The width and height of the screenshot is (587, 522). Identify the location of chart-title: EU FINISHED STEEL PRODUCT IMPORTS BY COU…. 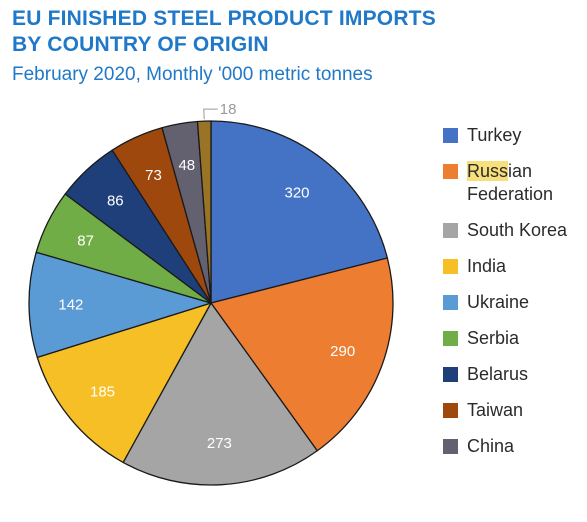
(224, 32).